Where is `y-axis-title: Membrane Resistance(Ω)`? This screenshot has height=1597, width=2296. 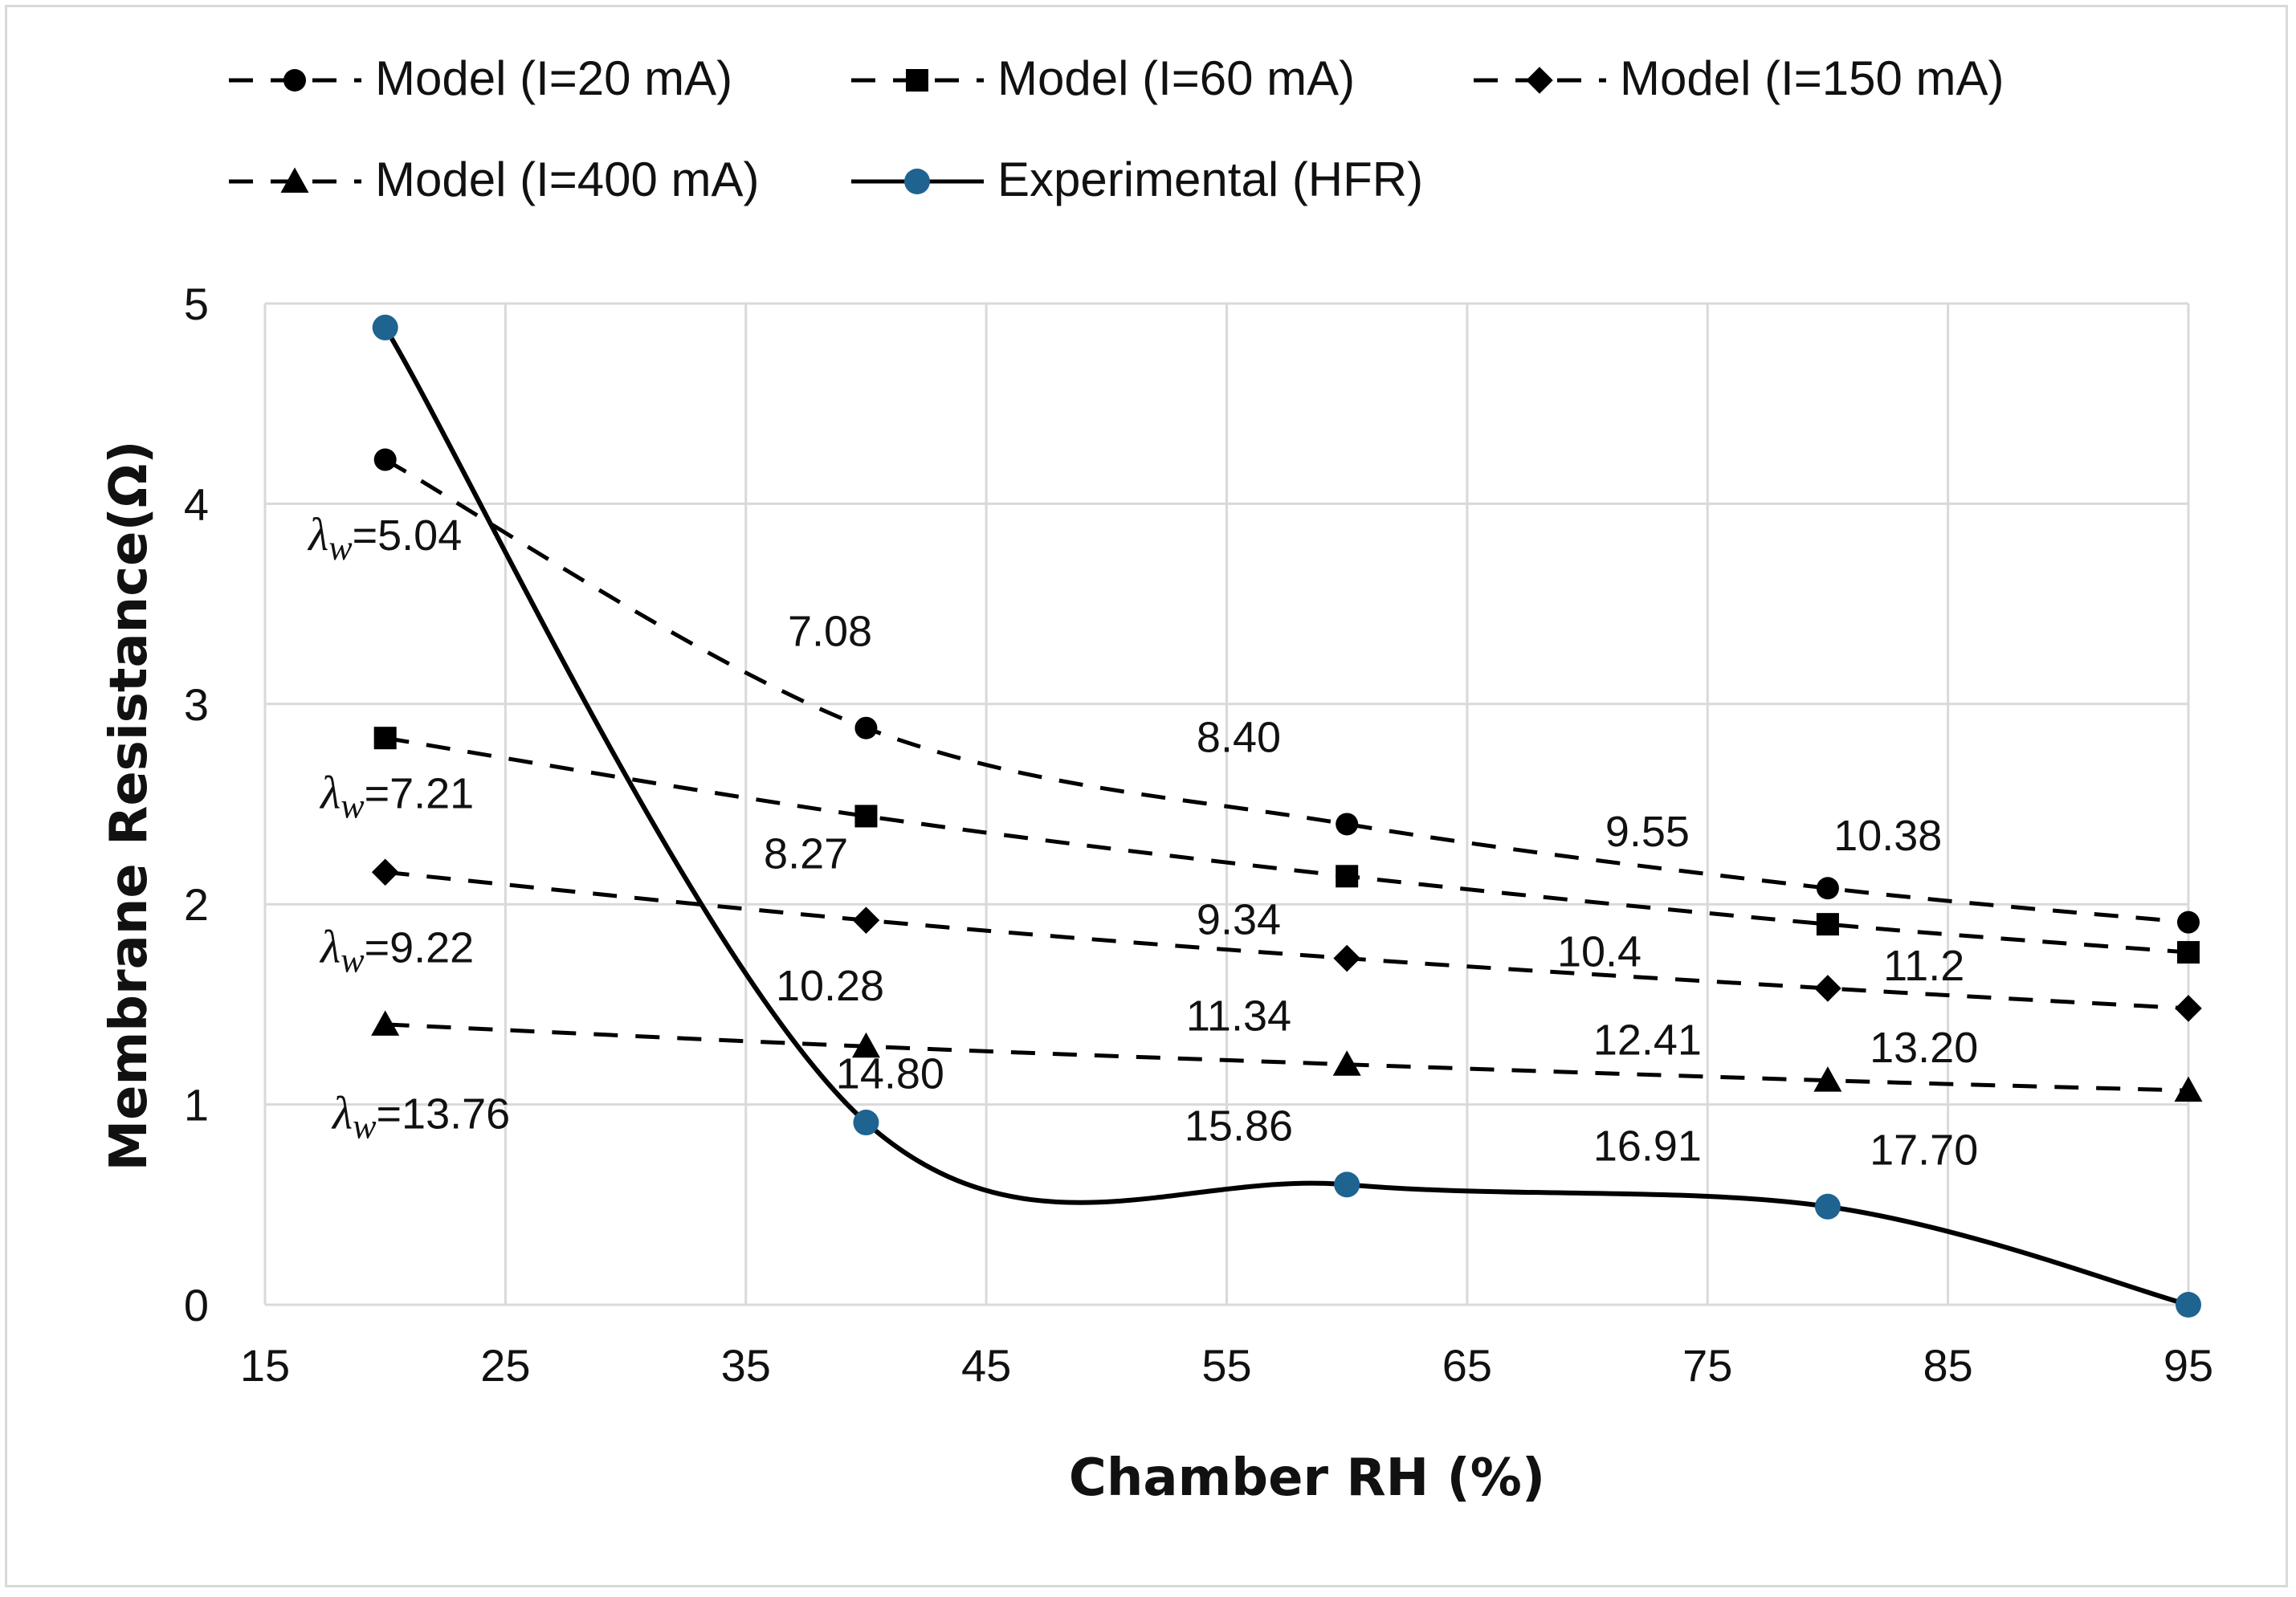 y-axis-title: Membrane Resistance(Ω) is located at coordinates (129, 806).